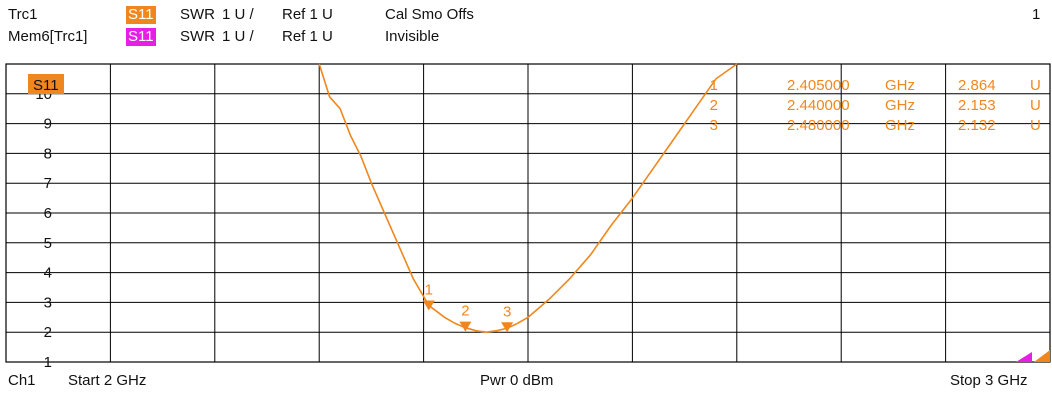 This screenshot has height=394, width=1052. Describe the element at coordinates (23, 14) in the screenshot. I see `trace-name: Trc1` at that location.